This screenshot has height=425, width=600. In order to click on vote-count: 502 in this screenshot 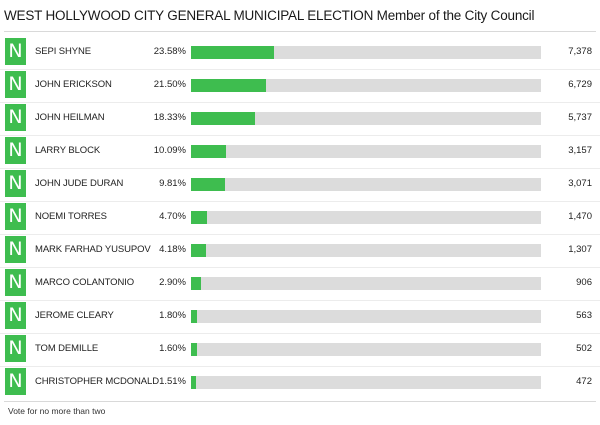, I will do `click(584, 348)`.